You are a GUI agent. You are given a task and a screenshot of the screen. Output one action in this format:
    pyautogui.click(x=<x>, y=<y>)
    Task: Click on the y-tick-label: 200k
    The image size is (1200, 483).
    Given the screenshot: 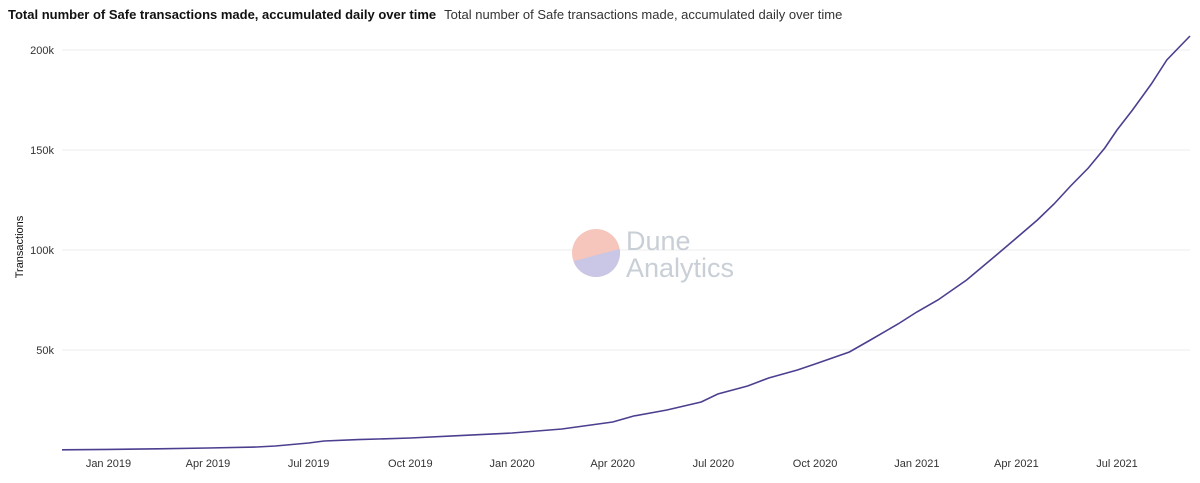 What is the action you would take?
    pyautogui.click(x=42, y=51)
    